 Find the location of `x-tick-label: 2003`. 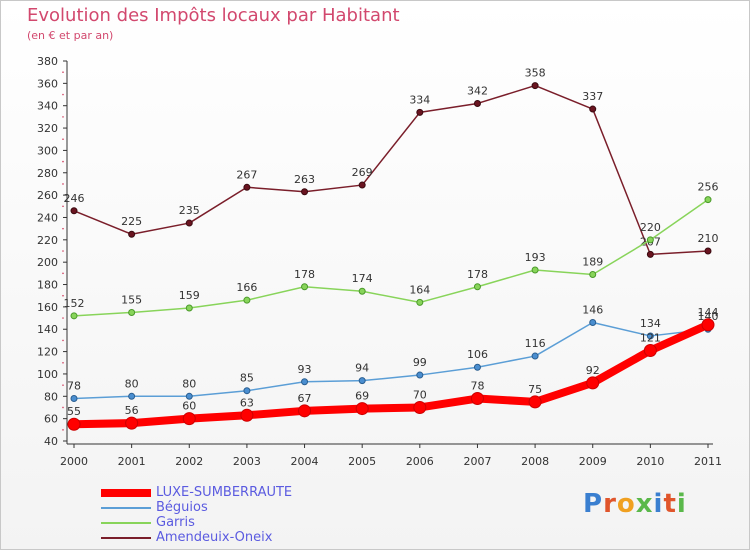

x-tick-label: 2003 is located at coordinates (247, 461).